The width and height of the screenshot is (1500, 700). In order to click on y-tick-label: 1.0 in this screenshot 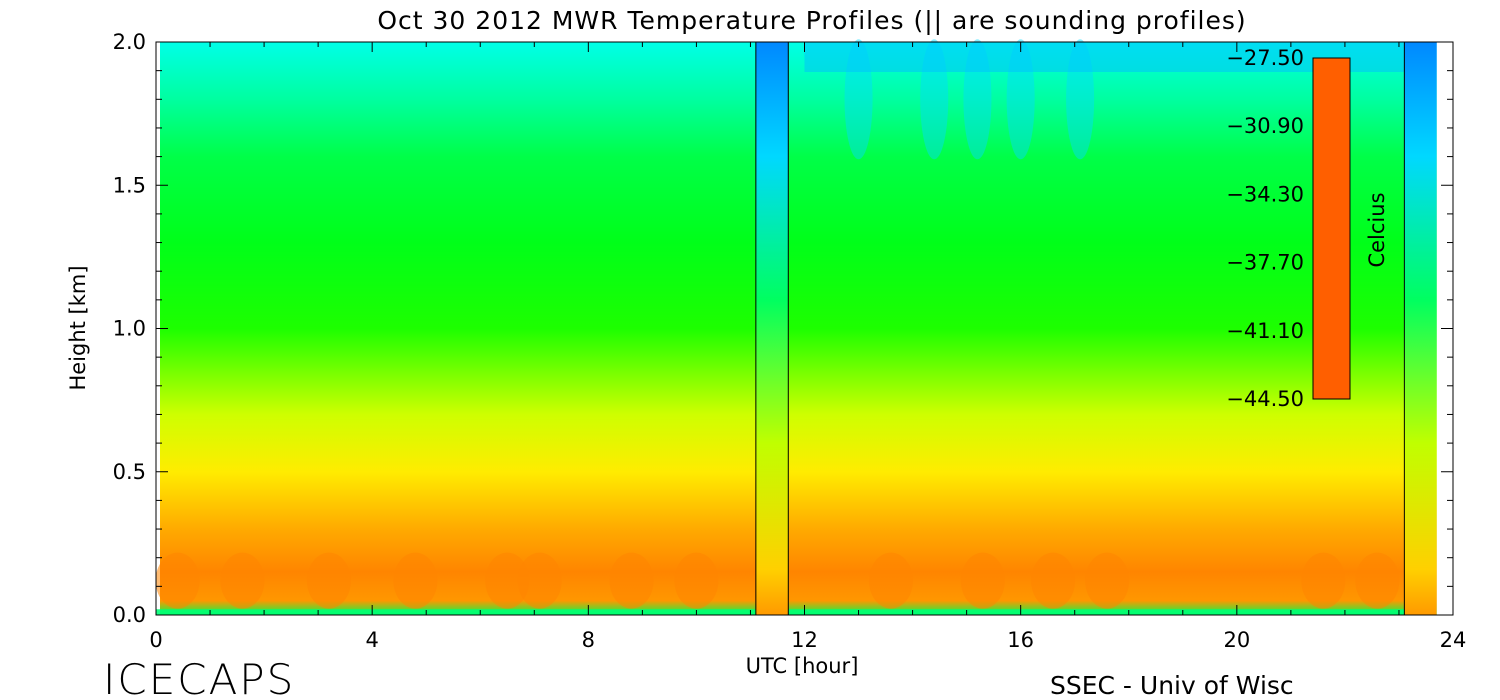, I will do `click(129, 329)`.